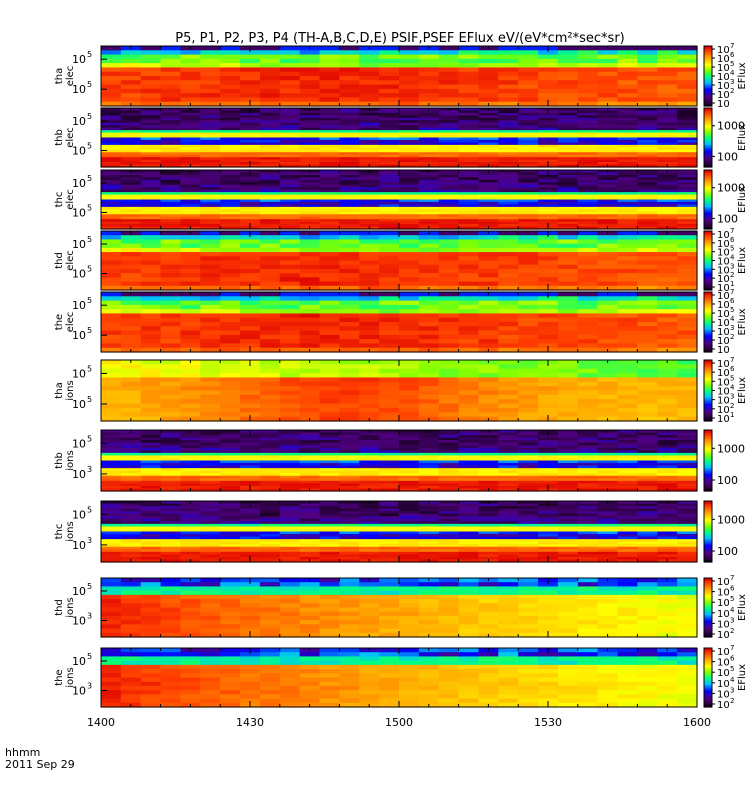 This screenshot has width=750, height=800. What do you see at coordinates (79, 404) in the screenshot?
I see `y-tick-label: 10` at bounding box center [79, 404].